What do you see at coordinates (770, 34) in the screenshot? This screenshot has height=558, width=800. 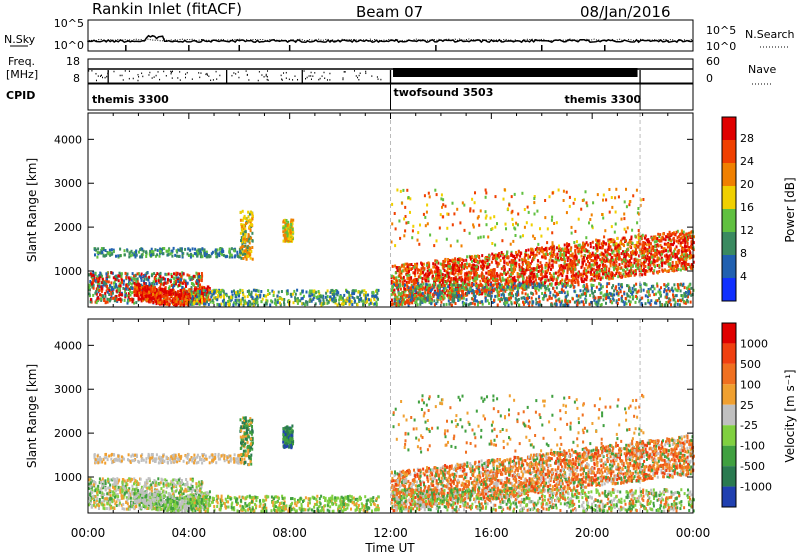 I see `noise-right-label: N.Search` at bounding box center [770, 34].